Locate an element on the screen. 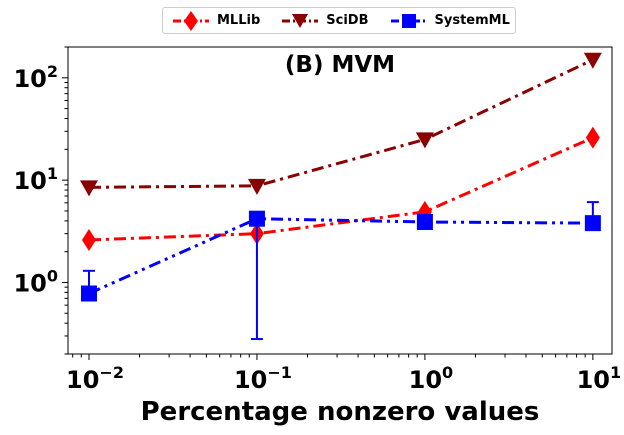  legend-label-systemml: SystemML is located at coordinates (472, 20).